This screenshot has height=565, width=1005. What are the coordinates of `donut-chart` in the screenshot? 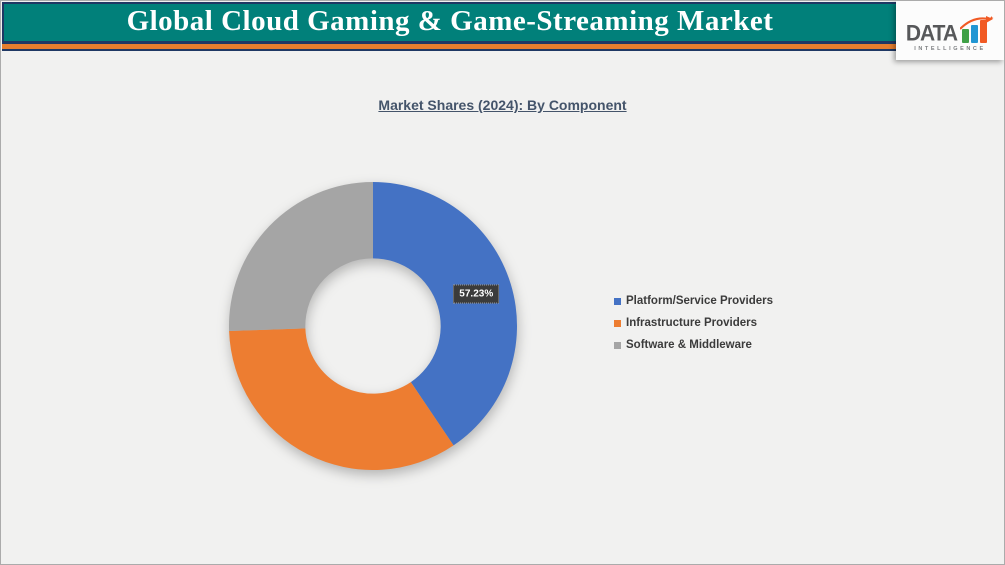 It's located at (373, 326).